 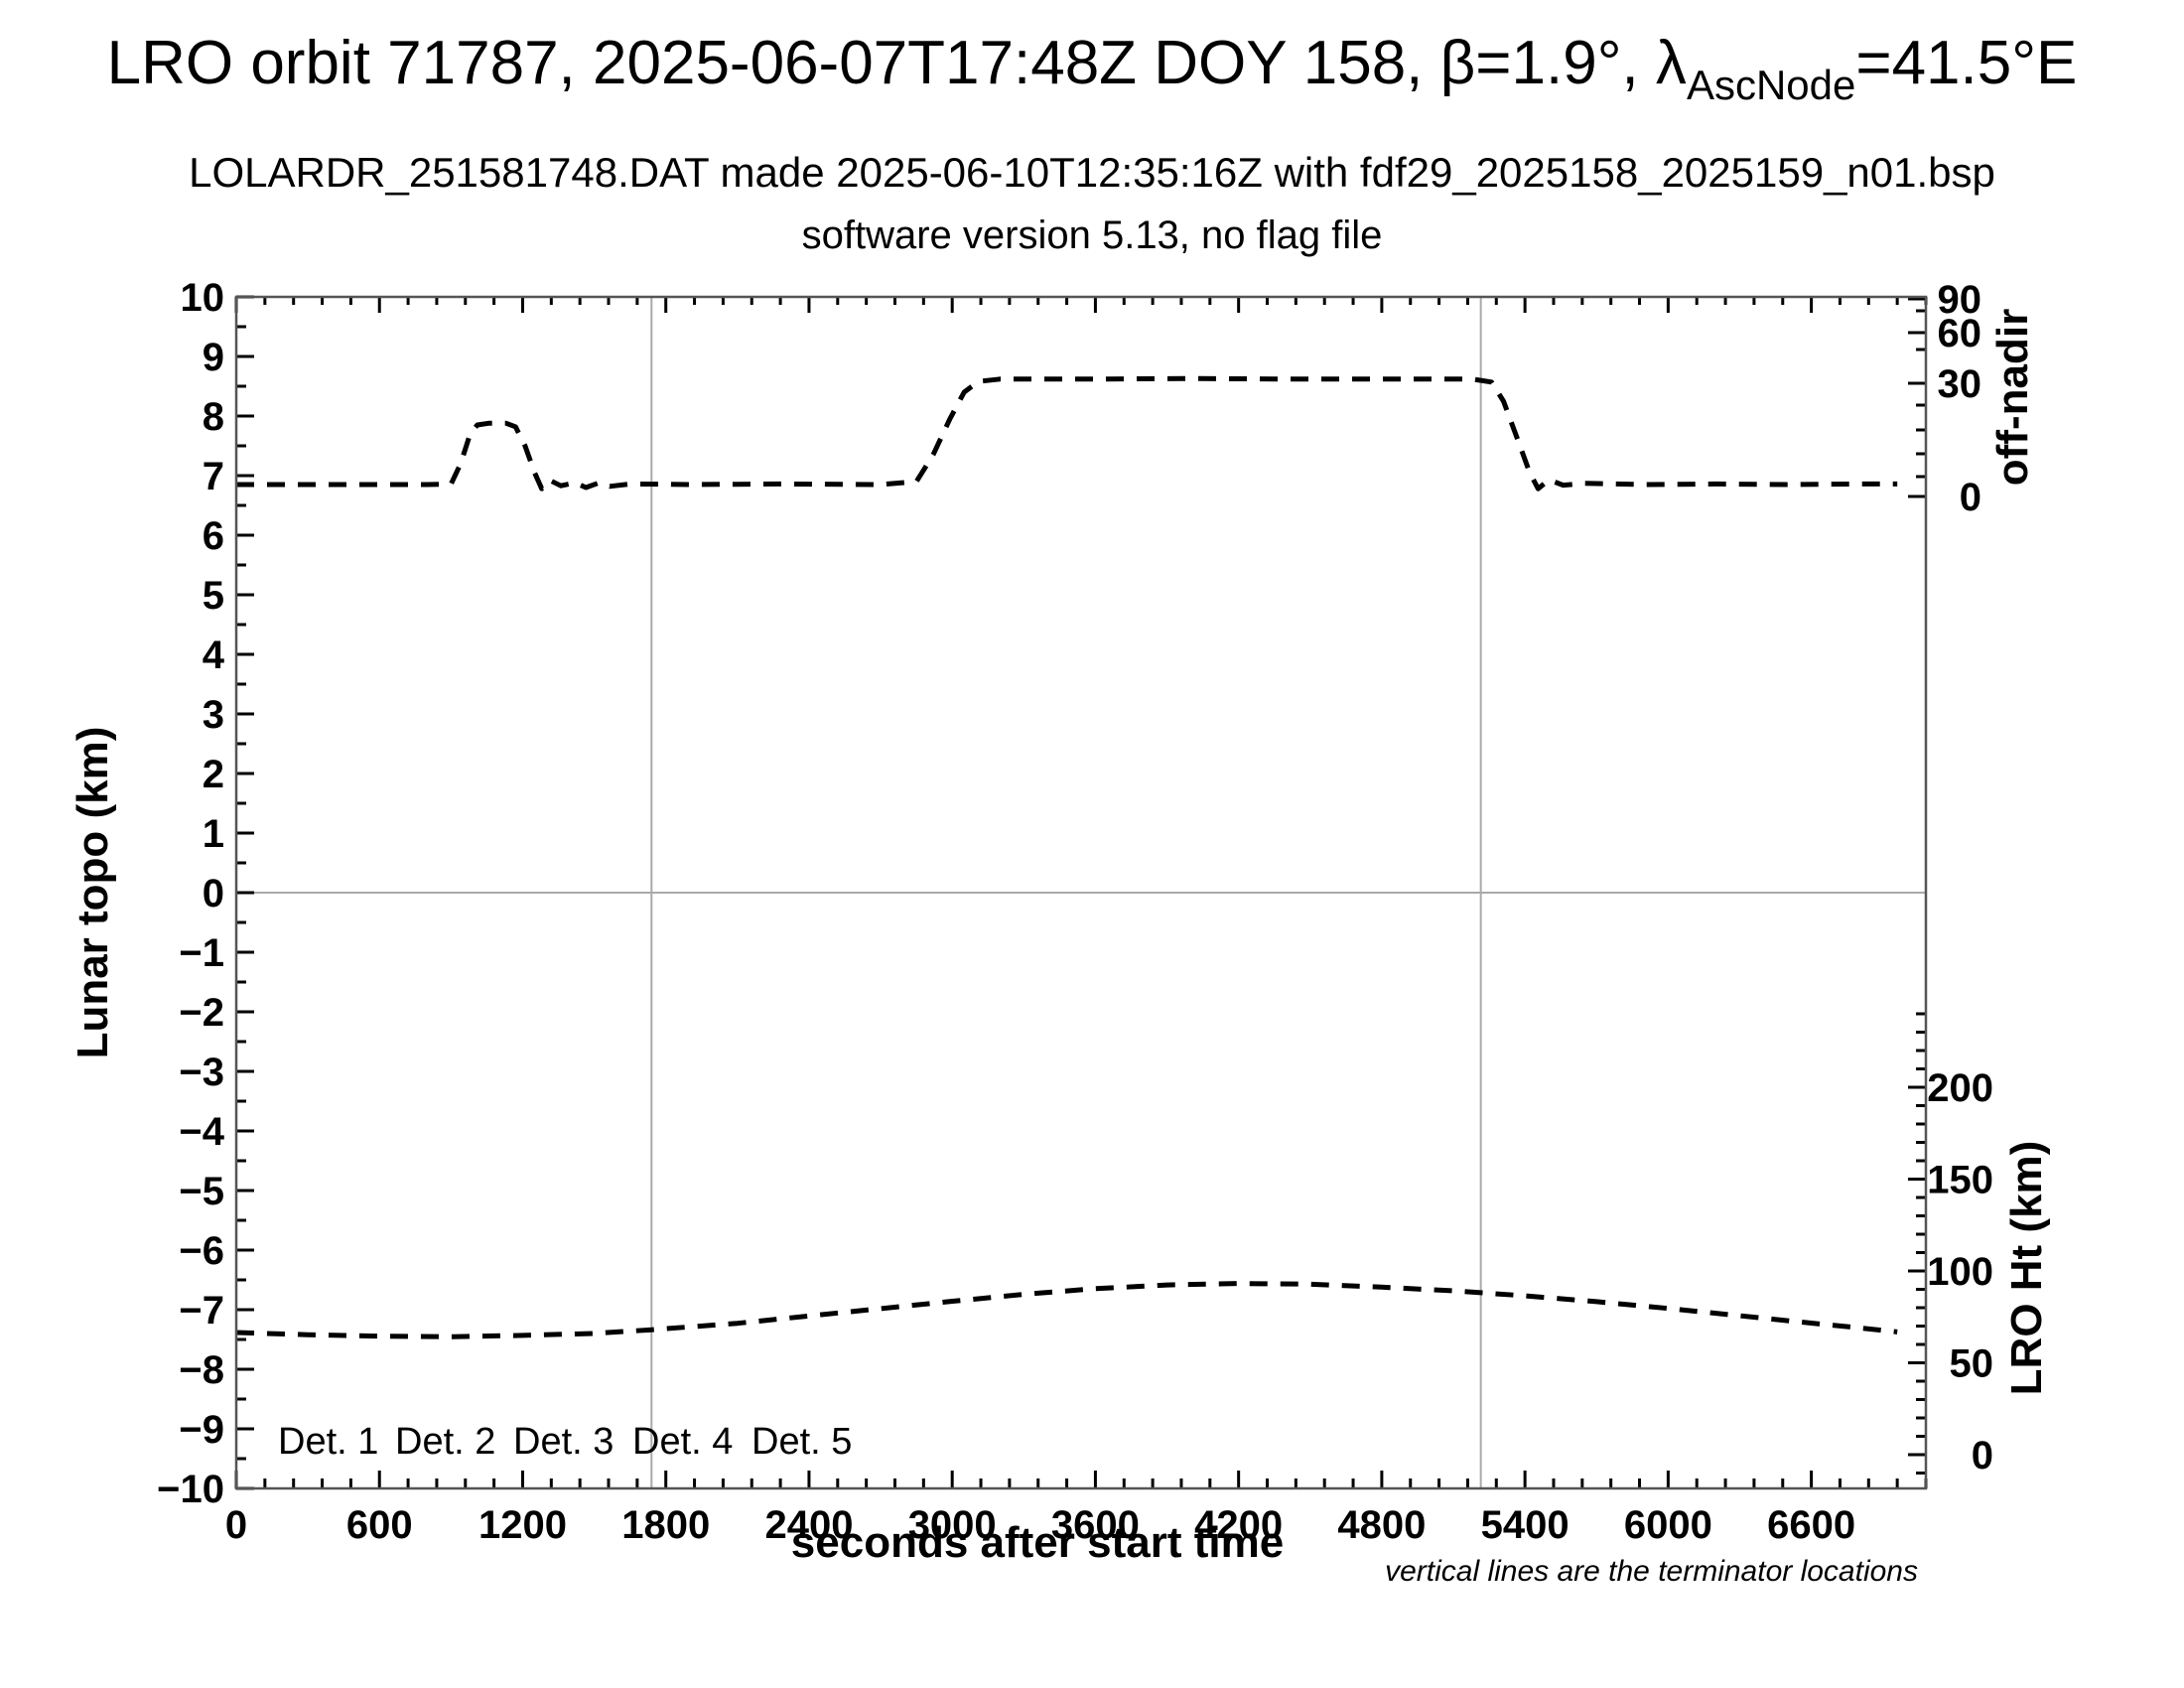 What do you see at coordinates (1970, 497) in the screenshot?
I see `off-nadir-tick-label: 0` at bounding box center [1970, 497].